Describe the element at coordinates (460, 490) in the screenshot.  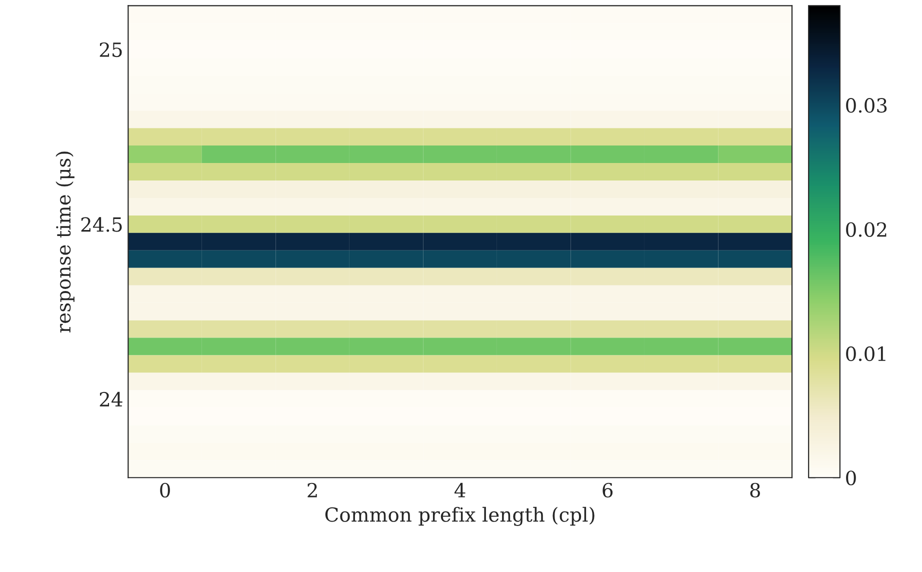
I see `x-tick-label: 4` at that location.